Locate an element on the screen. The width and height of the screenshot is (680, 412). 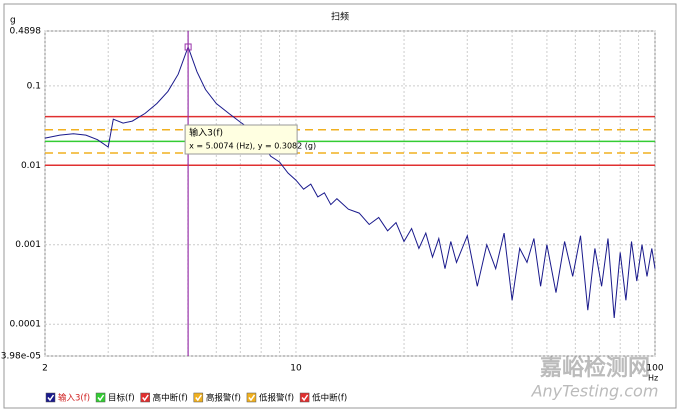
y-tick-label: 3.98e-05 is located at coordinates (21, 357).